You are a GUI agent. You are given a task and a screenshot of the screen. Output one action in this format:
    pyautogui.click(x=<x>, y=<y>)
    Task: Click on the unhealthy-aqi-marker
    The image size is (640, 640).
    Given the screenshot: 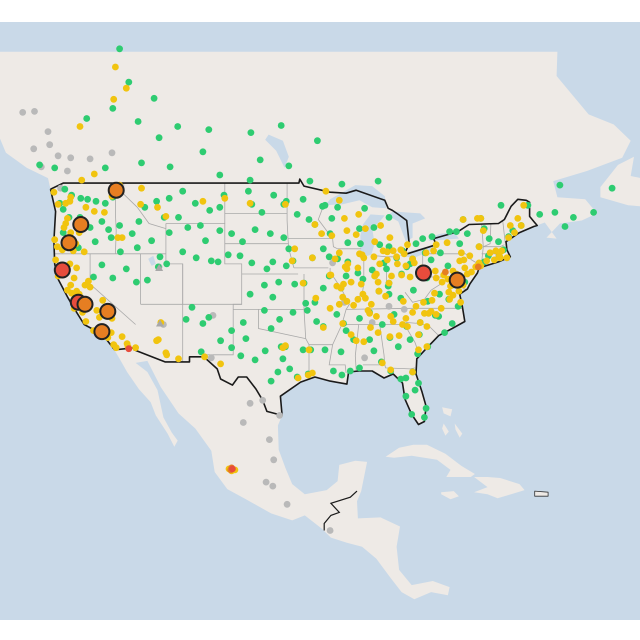 What is the action you would take?
    pyautogui.click(x=129, y=349)
    